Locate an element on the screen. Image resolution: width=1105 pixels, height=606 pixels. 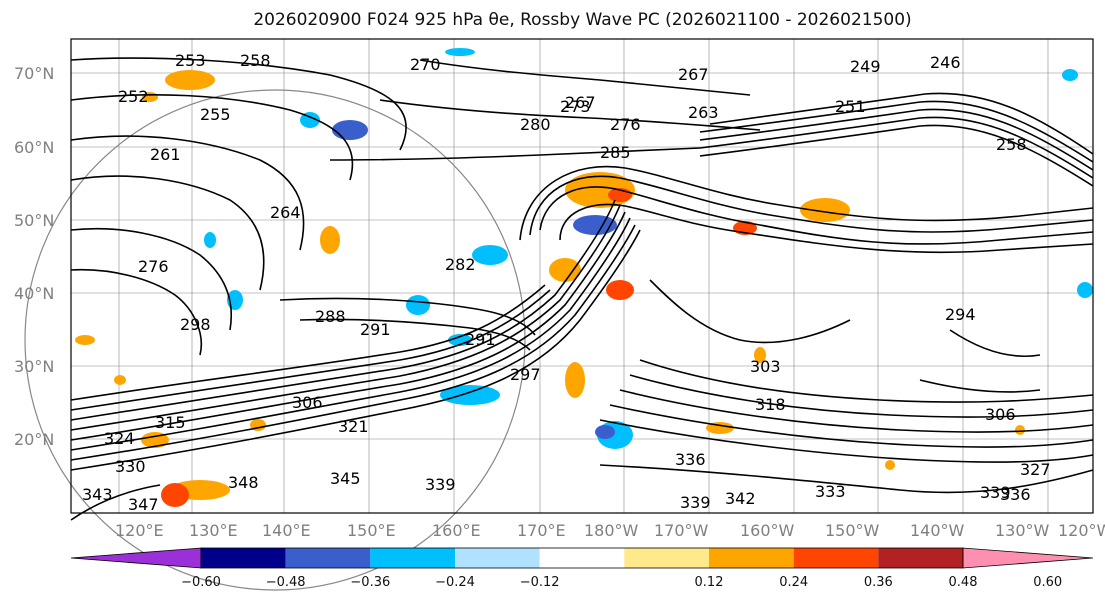
contour-label: 273 is located at coordinates (575, 106).